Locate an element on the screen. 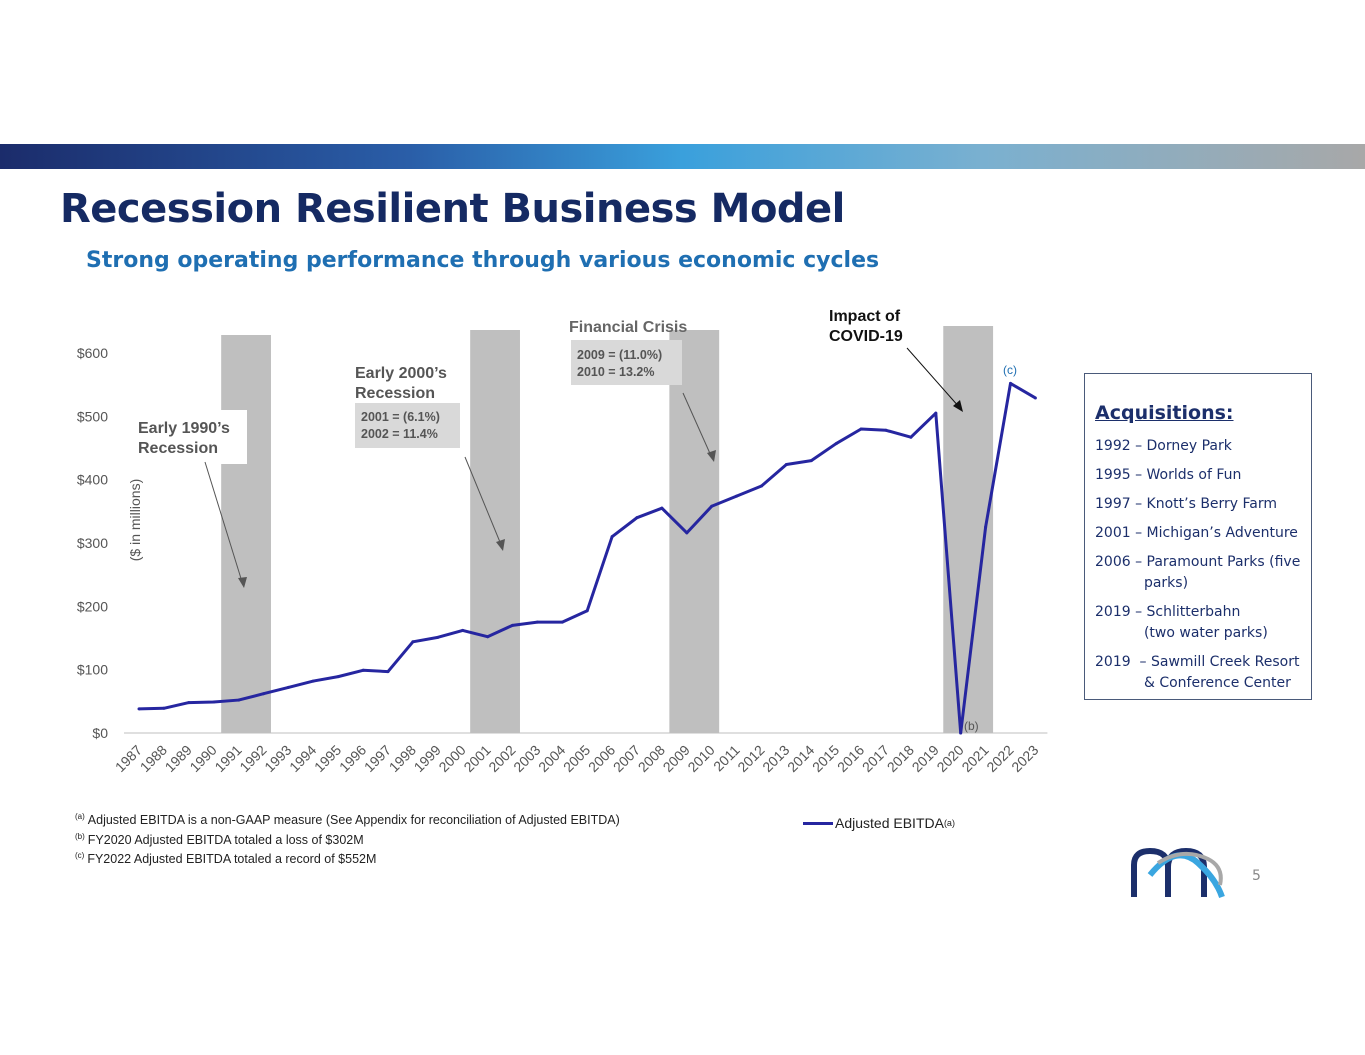  x-tick-label: 1992 is located at coordinates (252, 758).